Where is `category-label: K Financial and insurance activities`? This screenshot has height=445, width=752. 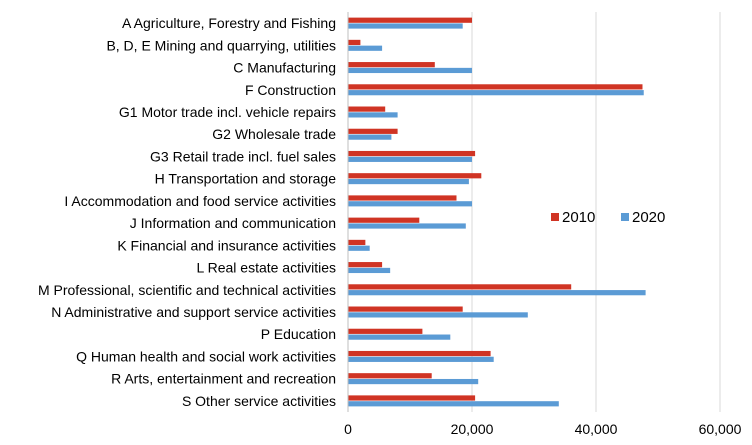 category-label: K Financial and insurance activities is located at coordinates (226, 245).